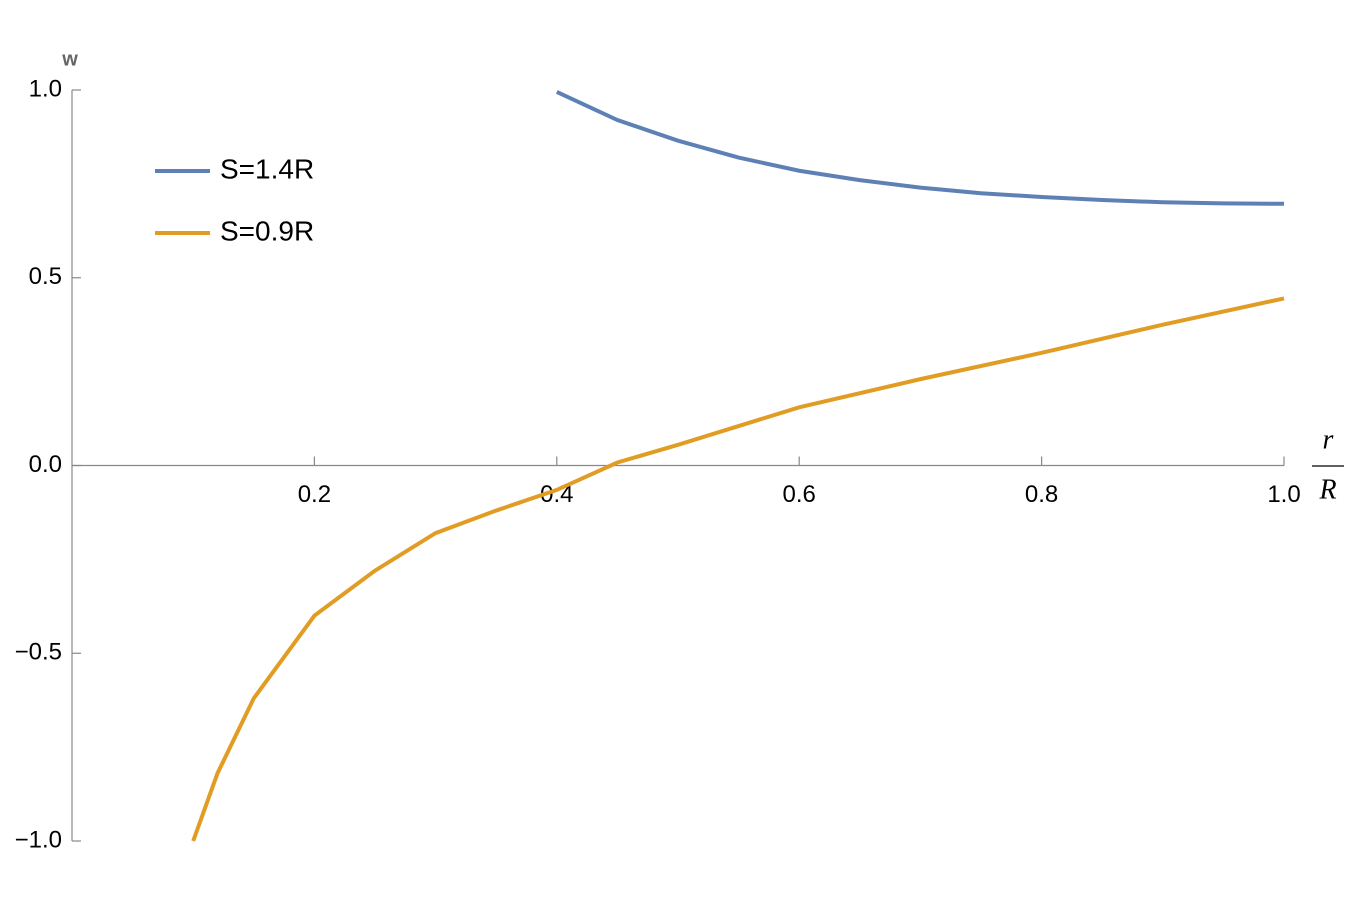 The height and width of the screenshot is (900, 1350). Describe the element at coordinates (920, 148) in the screenshot. I see `line-series` at that location.